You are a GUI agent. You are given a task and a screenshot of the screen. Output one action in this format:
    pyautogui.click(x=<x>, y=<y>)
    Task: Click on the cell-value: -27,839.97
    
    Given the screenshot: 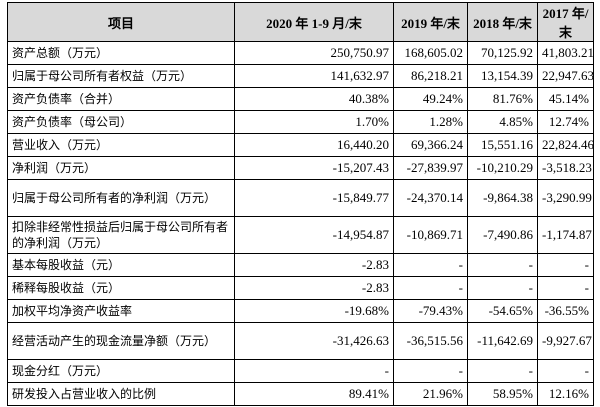 What is the action you would take?
    pyautogui.click(x=430, y=168)
    